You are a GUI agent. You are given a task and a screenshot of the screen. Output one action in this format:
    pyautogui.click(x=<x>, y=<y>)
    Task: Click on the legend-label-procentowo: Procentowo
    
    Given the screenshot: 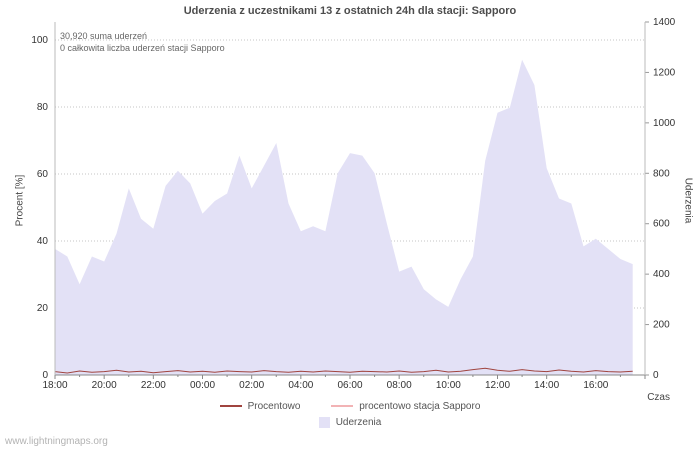 What is the action you would take?
    pyautogui.click(x=274, y=406)
    